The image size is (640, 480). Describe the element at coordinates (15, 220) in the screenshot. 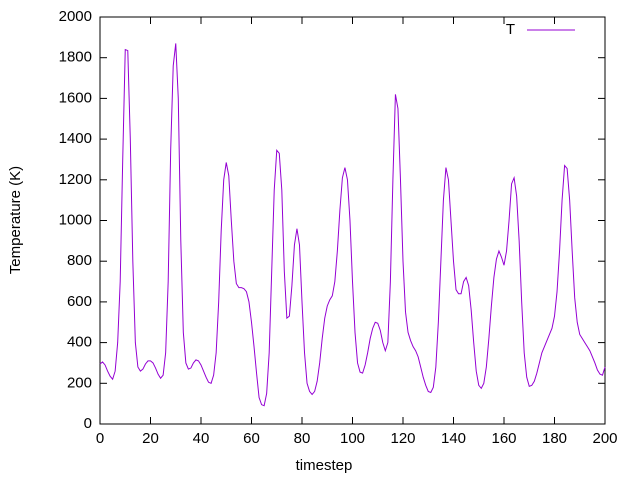

I see `y-axis-label: Temperature (K)` at that location.